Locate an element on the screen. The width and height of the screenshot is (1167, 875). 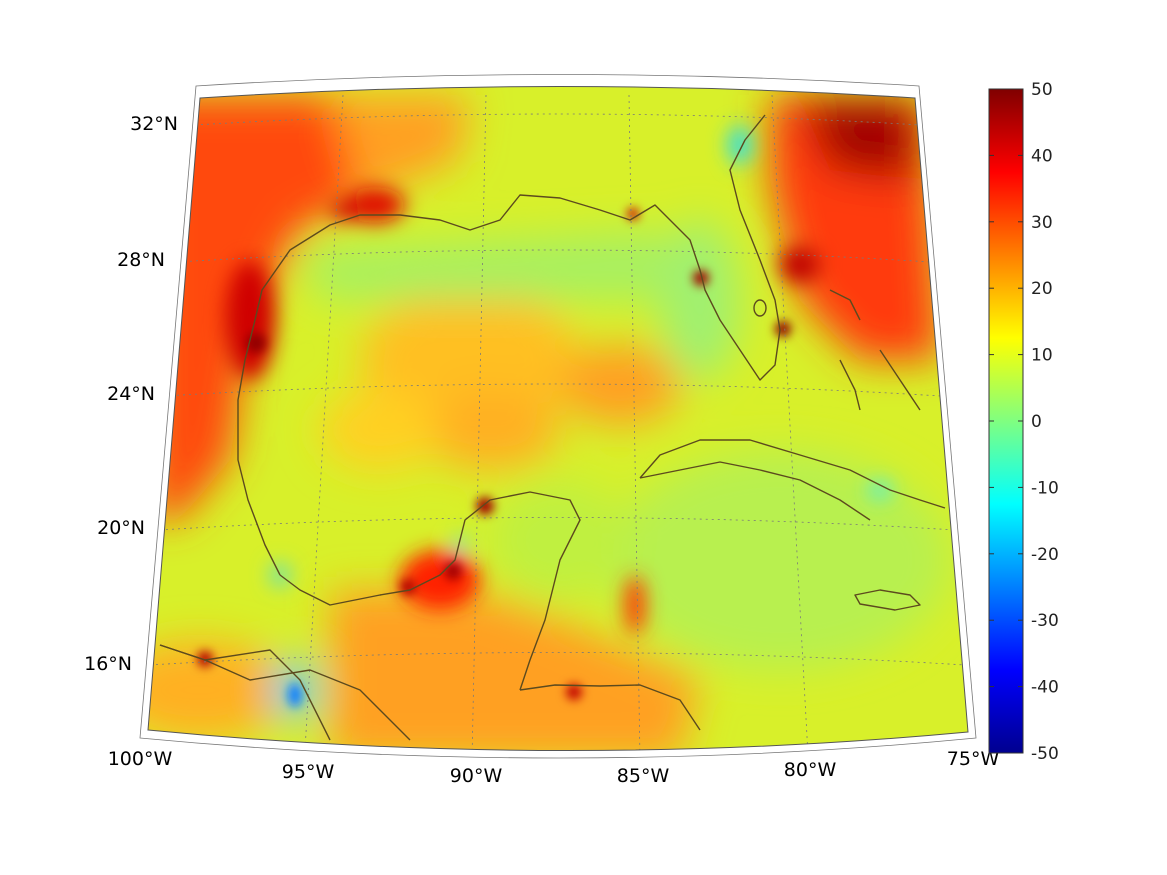
colorbar-tick-label: -50 is located at coordinates (1045, 754).